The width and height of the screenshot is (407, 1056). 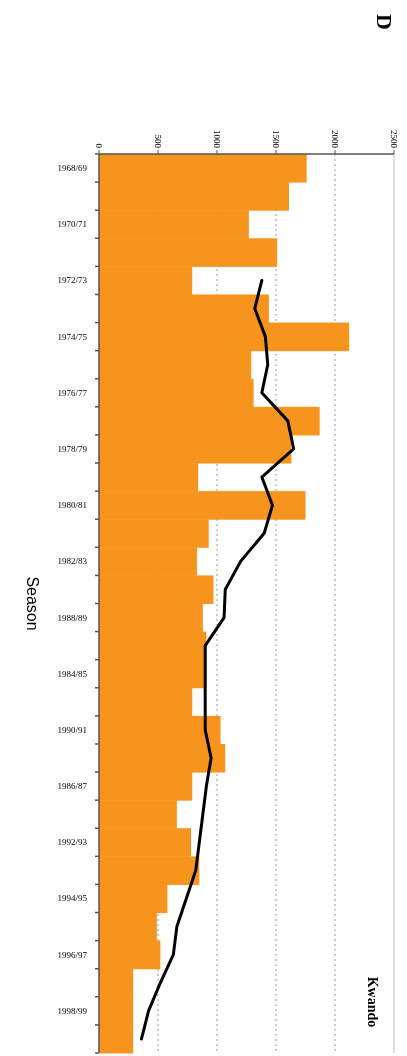 What do you see at coordinates (394, 139) in the screenshot?
I see `x-tick-label: 2500` at bounding box center [394, 139].